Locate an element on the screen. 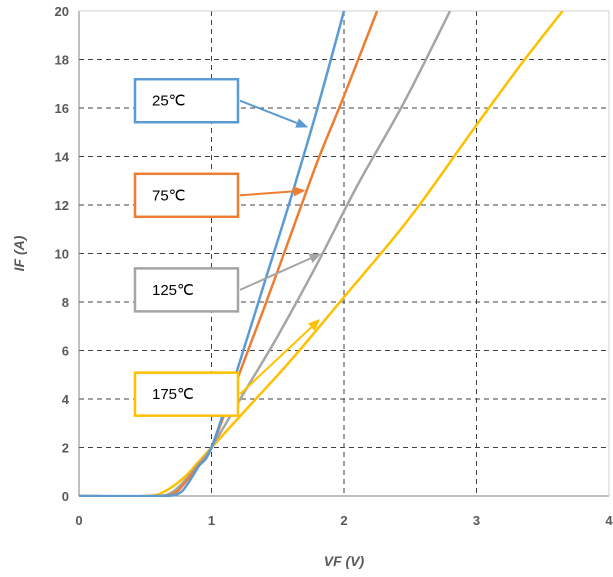  y-tick-label: 20 is located at coordinates (62, 11).